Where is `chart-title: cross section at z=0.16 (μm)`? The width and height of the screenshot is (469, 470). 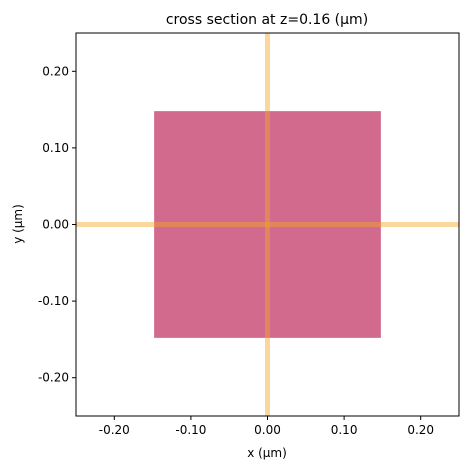
chart-title: cross section at z=0.16 (μm) is located at coordinates (267, 20).